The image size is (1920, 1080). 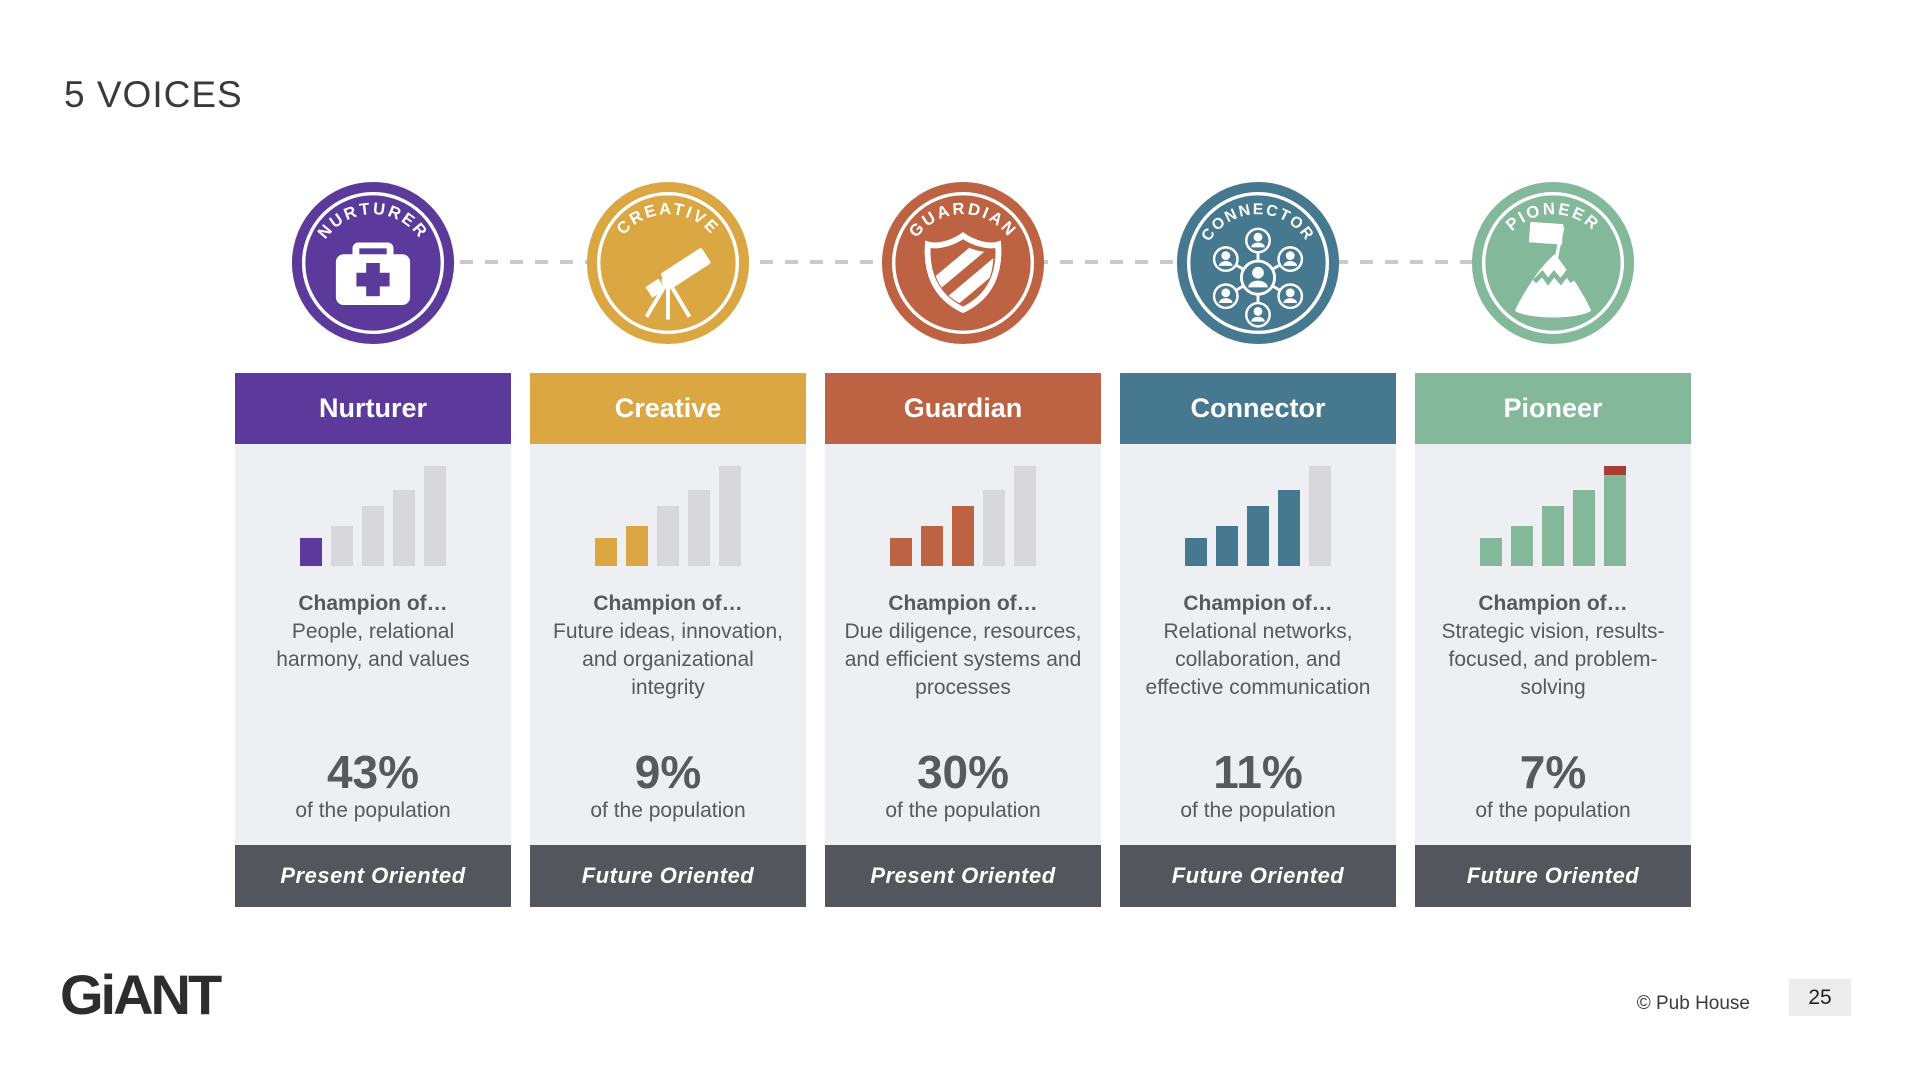 I want to click on card-header: Nurturer, so click(x=373, y=408).